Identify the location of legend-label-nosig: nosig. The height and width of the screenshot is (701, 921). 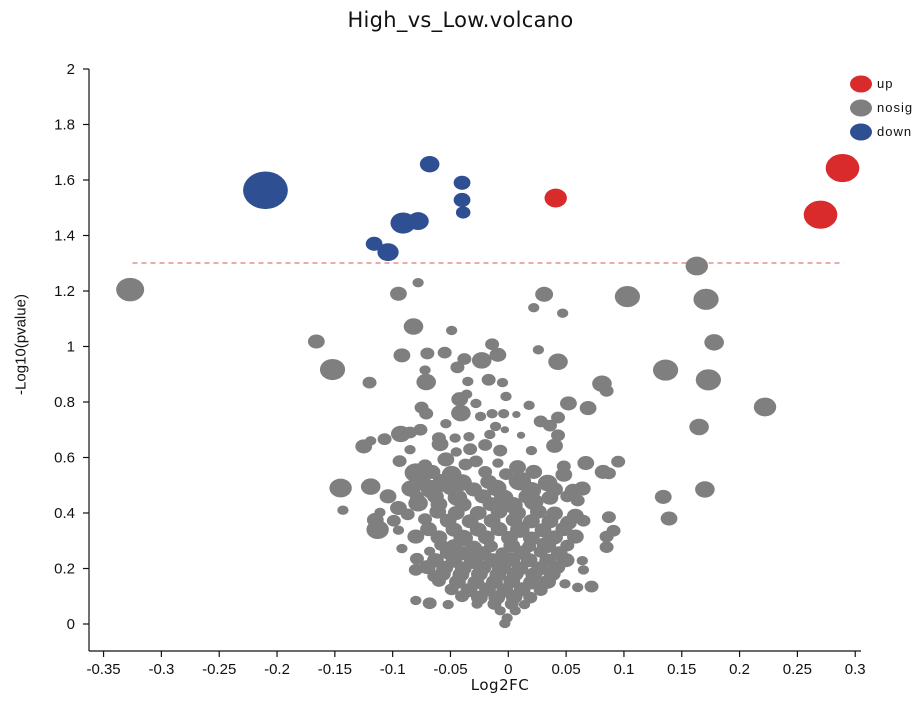
(895, 107).